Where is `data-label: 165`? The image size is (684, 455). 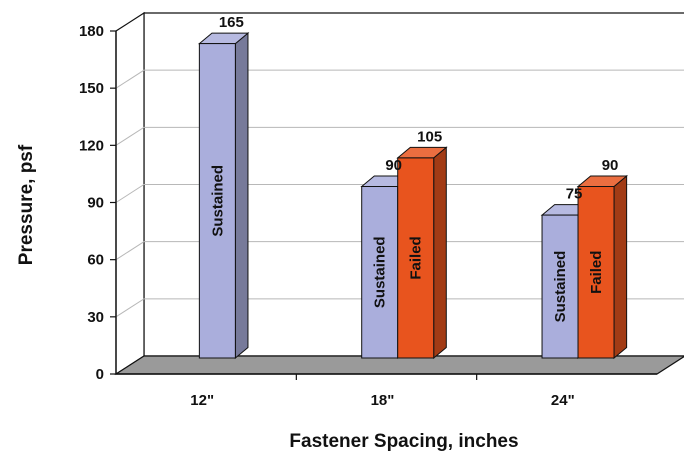
data-label: 165 is located at coordinates (231, 22).